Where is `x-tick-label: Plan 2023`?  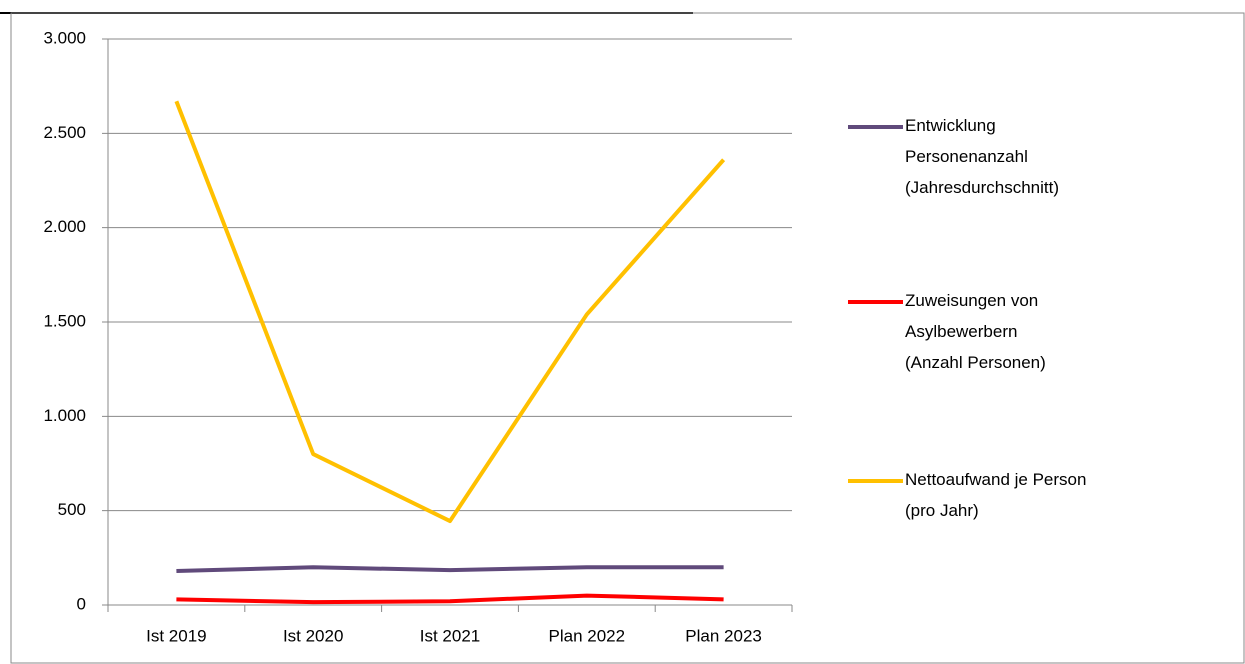
x-tick-label: Plan 2023 is located at coordinates (723, 635).